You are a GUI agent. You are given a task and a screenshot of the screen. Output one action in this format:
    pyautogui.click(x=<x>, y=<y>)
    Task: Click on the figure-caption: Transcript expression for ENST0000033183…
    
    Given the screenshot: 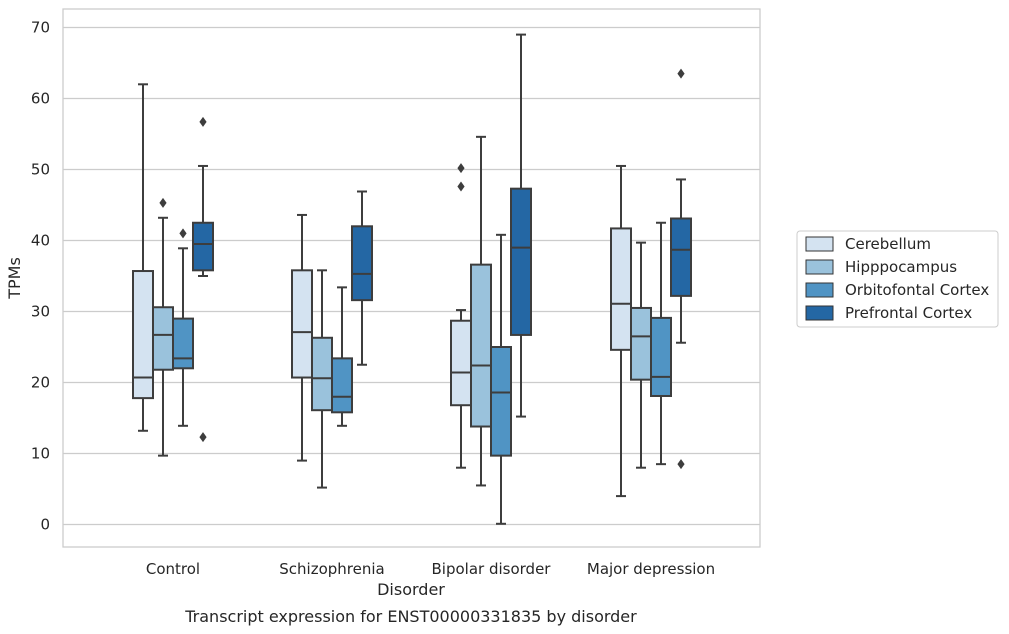 What is the action you would take?
    pyautogui.click(x=410, y=616)
    